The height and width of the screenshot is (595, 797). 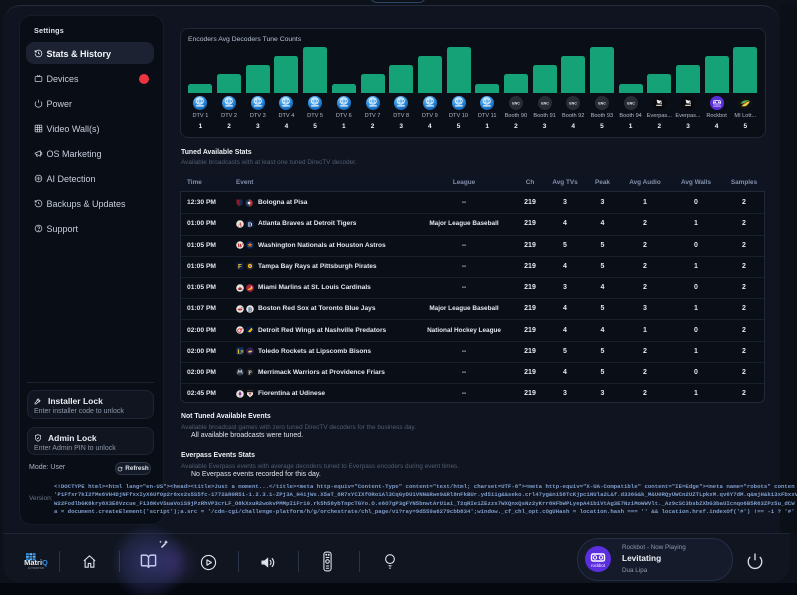 I want to click on svg-text: W, so click(x=240, y=246).